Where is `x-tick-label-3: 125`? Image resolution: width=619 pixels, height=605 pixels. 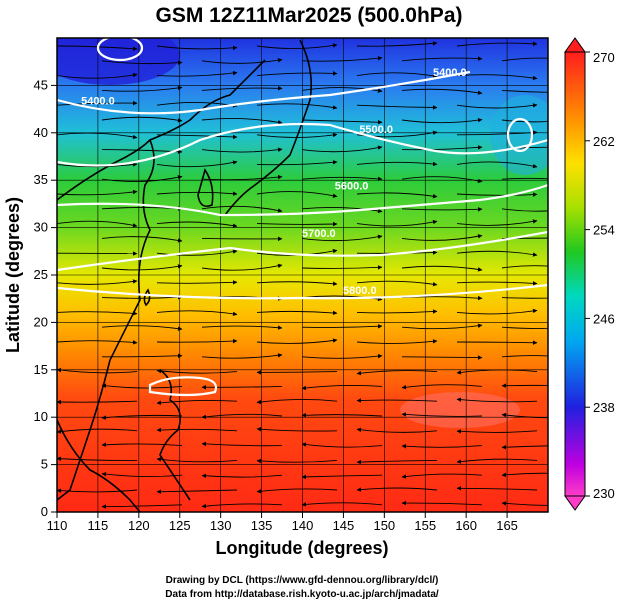
x-tick-label-3: 125 is located at coordinates (180, 525).